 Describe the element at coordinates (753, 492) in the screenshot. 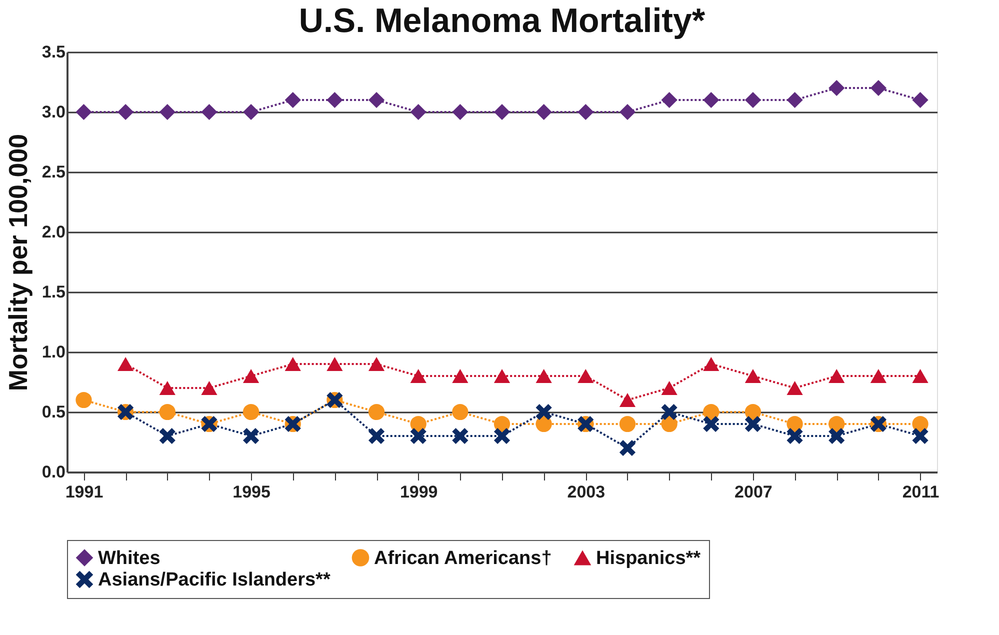

I see `x-tick-label: 2007` at that location.